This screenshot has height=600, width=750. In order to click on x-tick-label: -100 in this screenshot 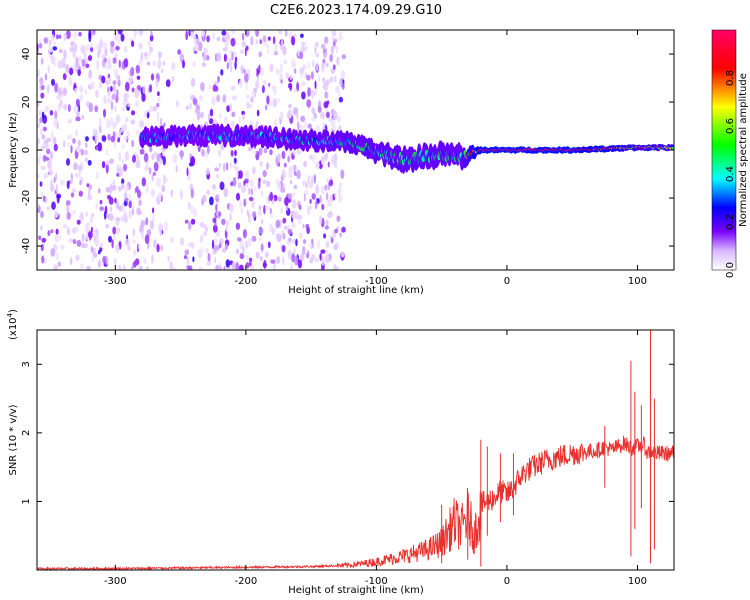, I will do `click(376, 581)`.